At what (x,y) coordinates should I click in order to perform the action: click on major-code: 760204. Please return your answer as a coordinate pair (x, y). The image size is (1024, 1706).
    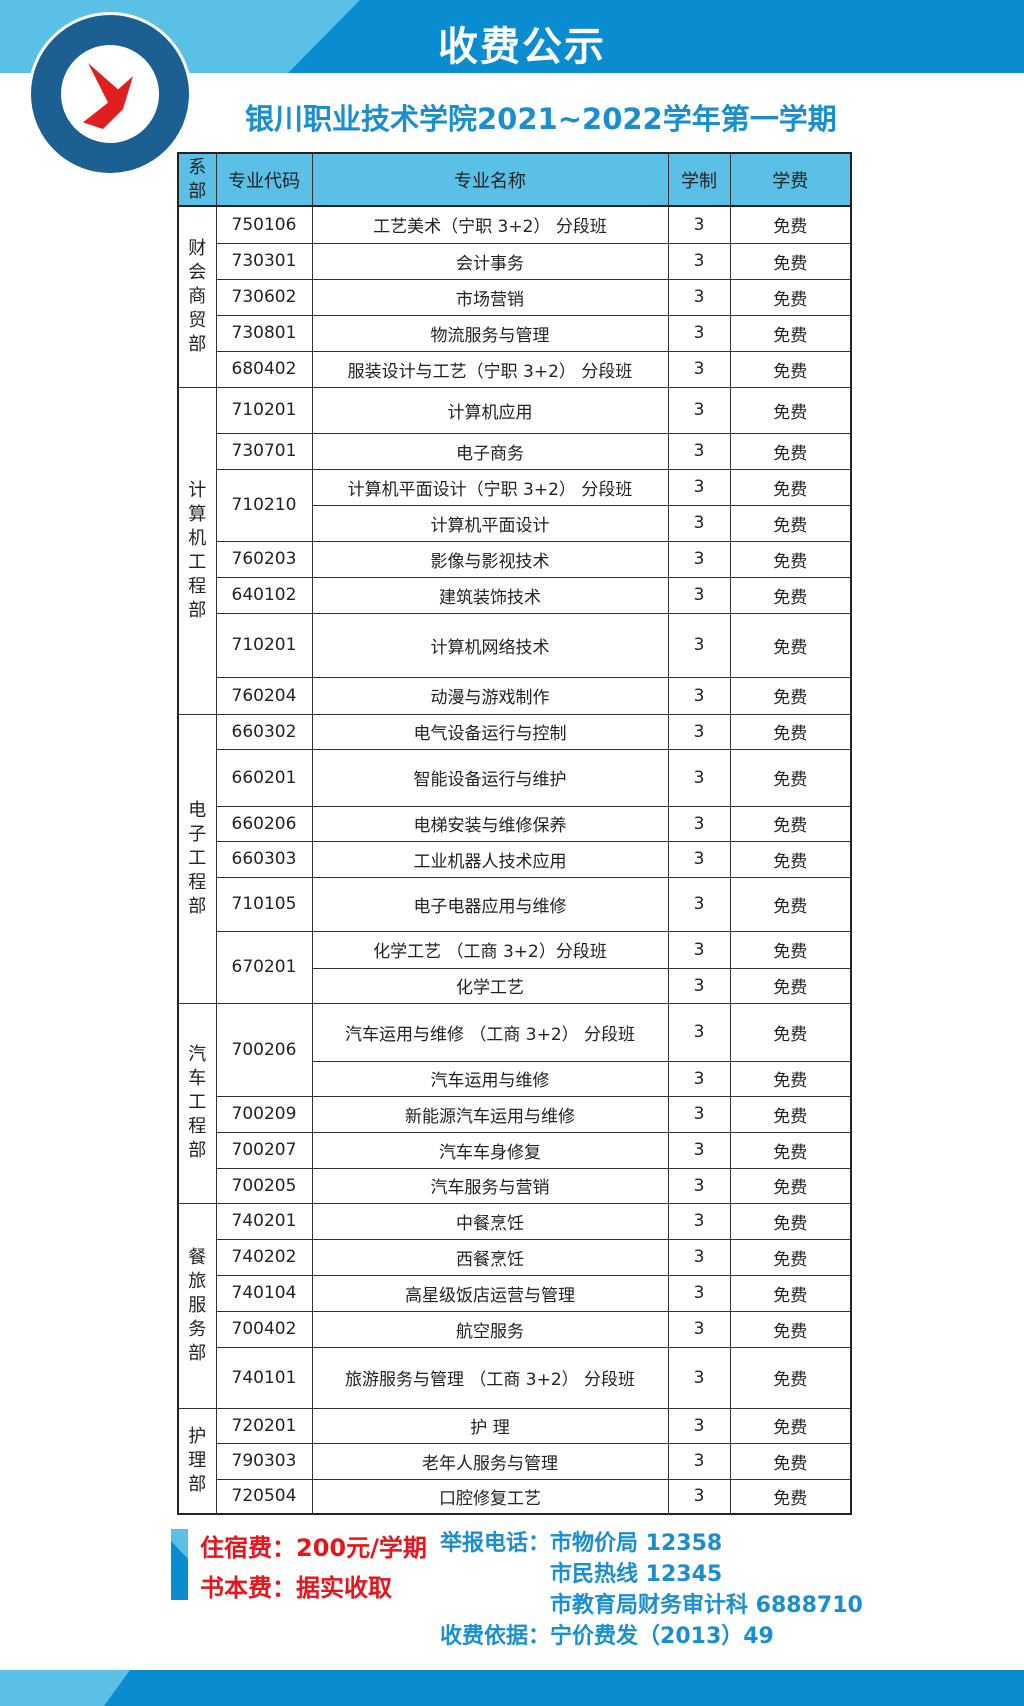
    Looking at the image, I should click on (264, 695).